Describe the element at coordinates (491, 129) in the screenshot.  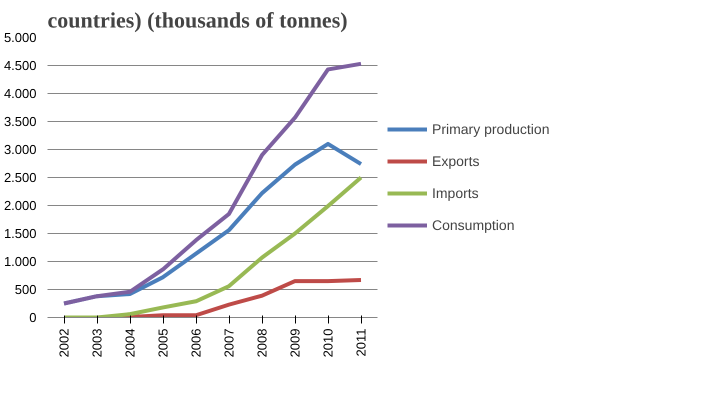
I see `legend-label: Primary production` at that location.